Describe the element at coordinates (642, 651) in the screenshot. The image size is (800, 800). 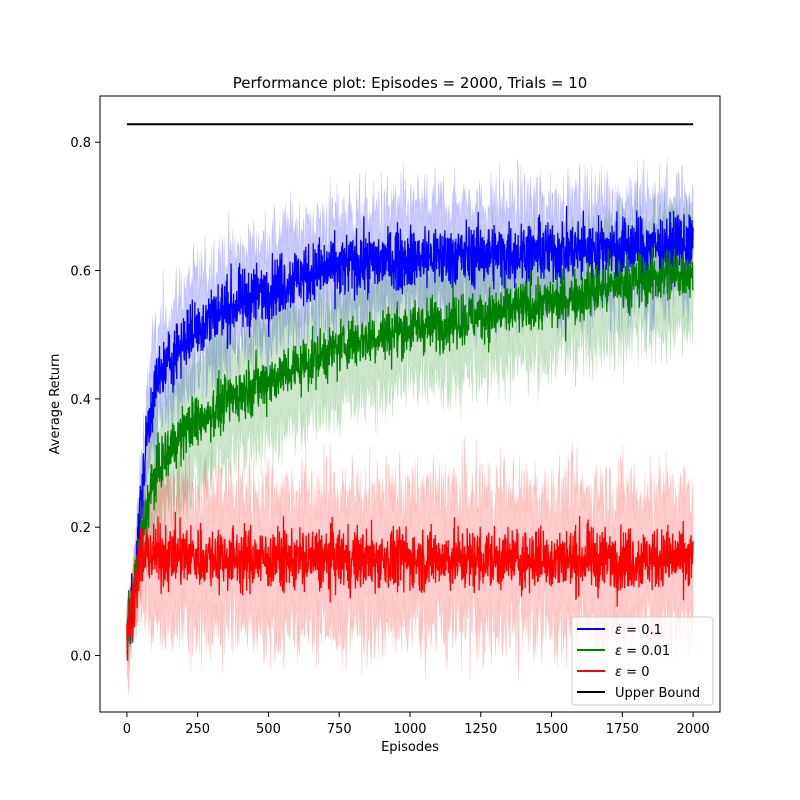
I see `legend-label: ε = 0.01` at that location.